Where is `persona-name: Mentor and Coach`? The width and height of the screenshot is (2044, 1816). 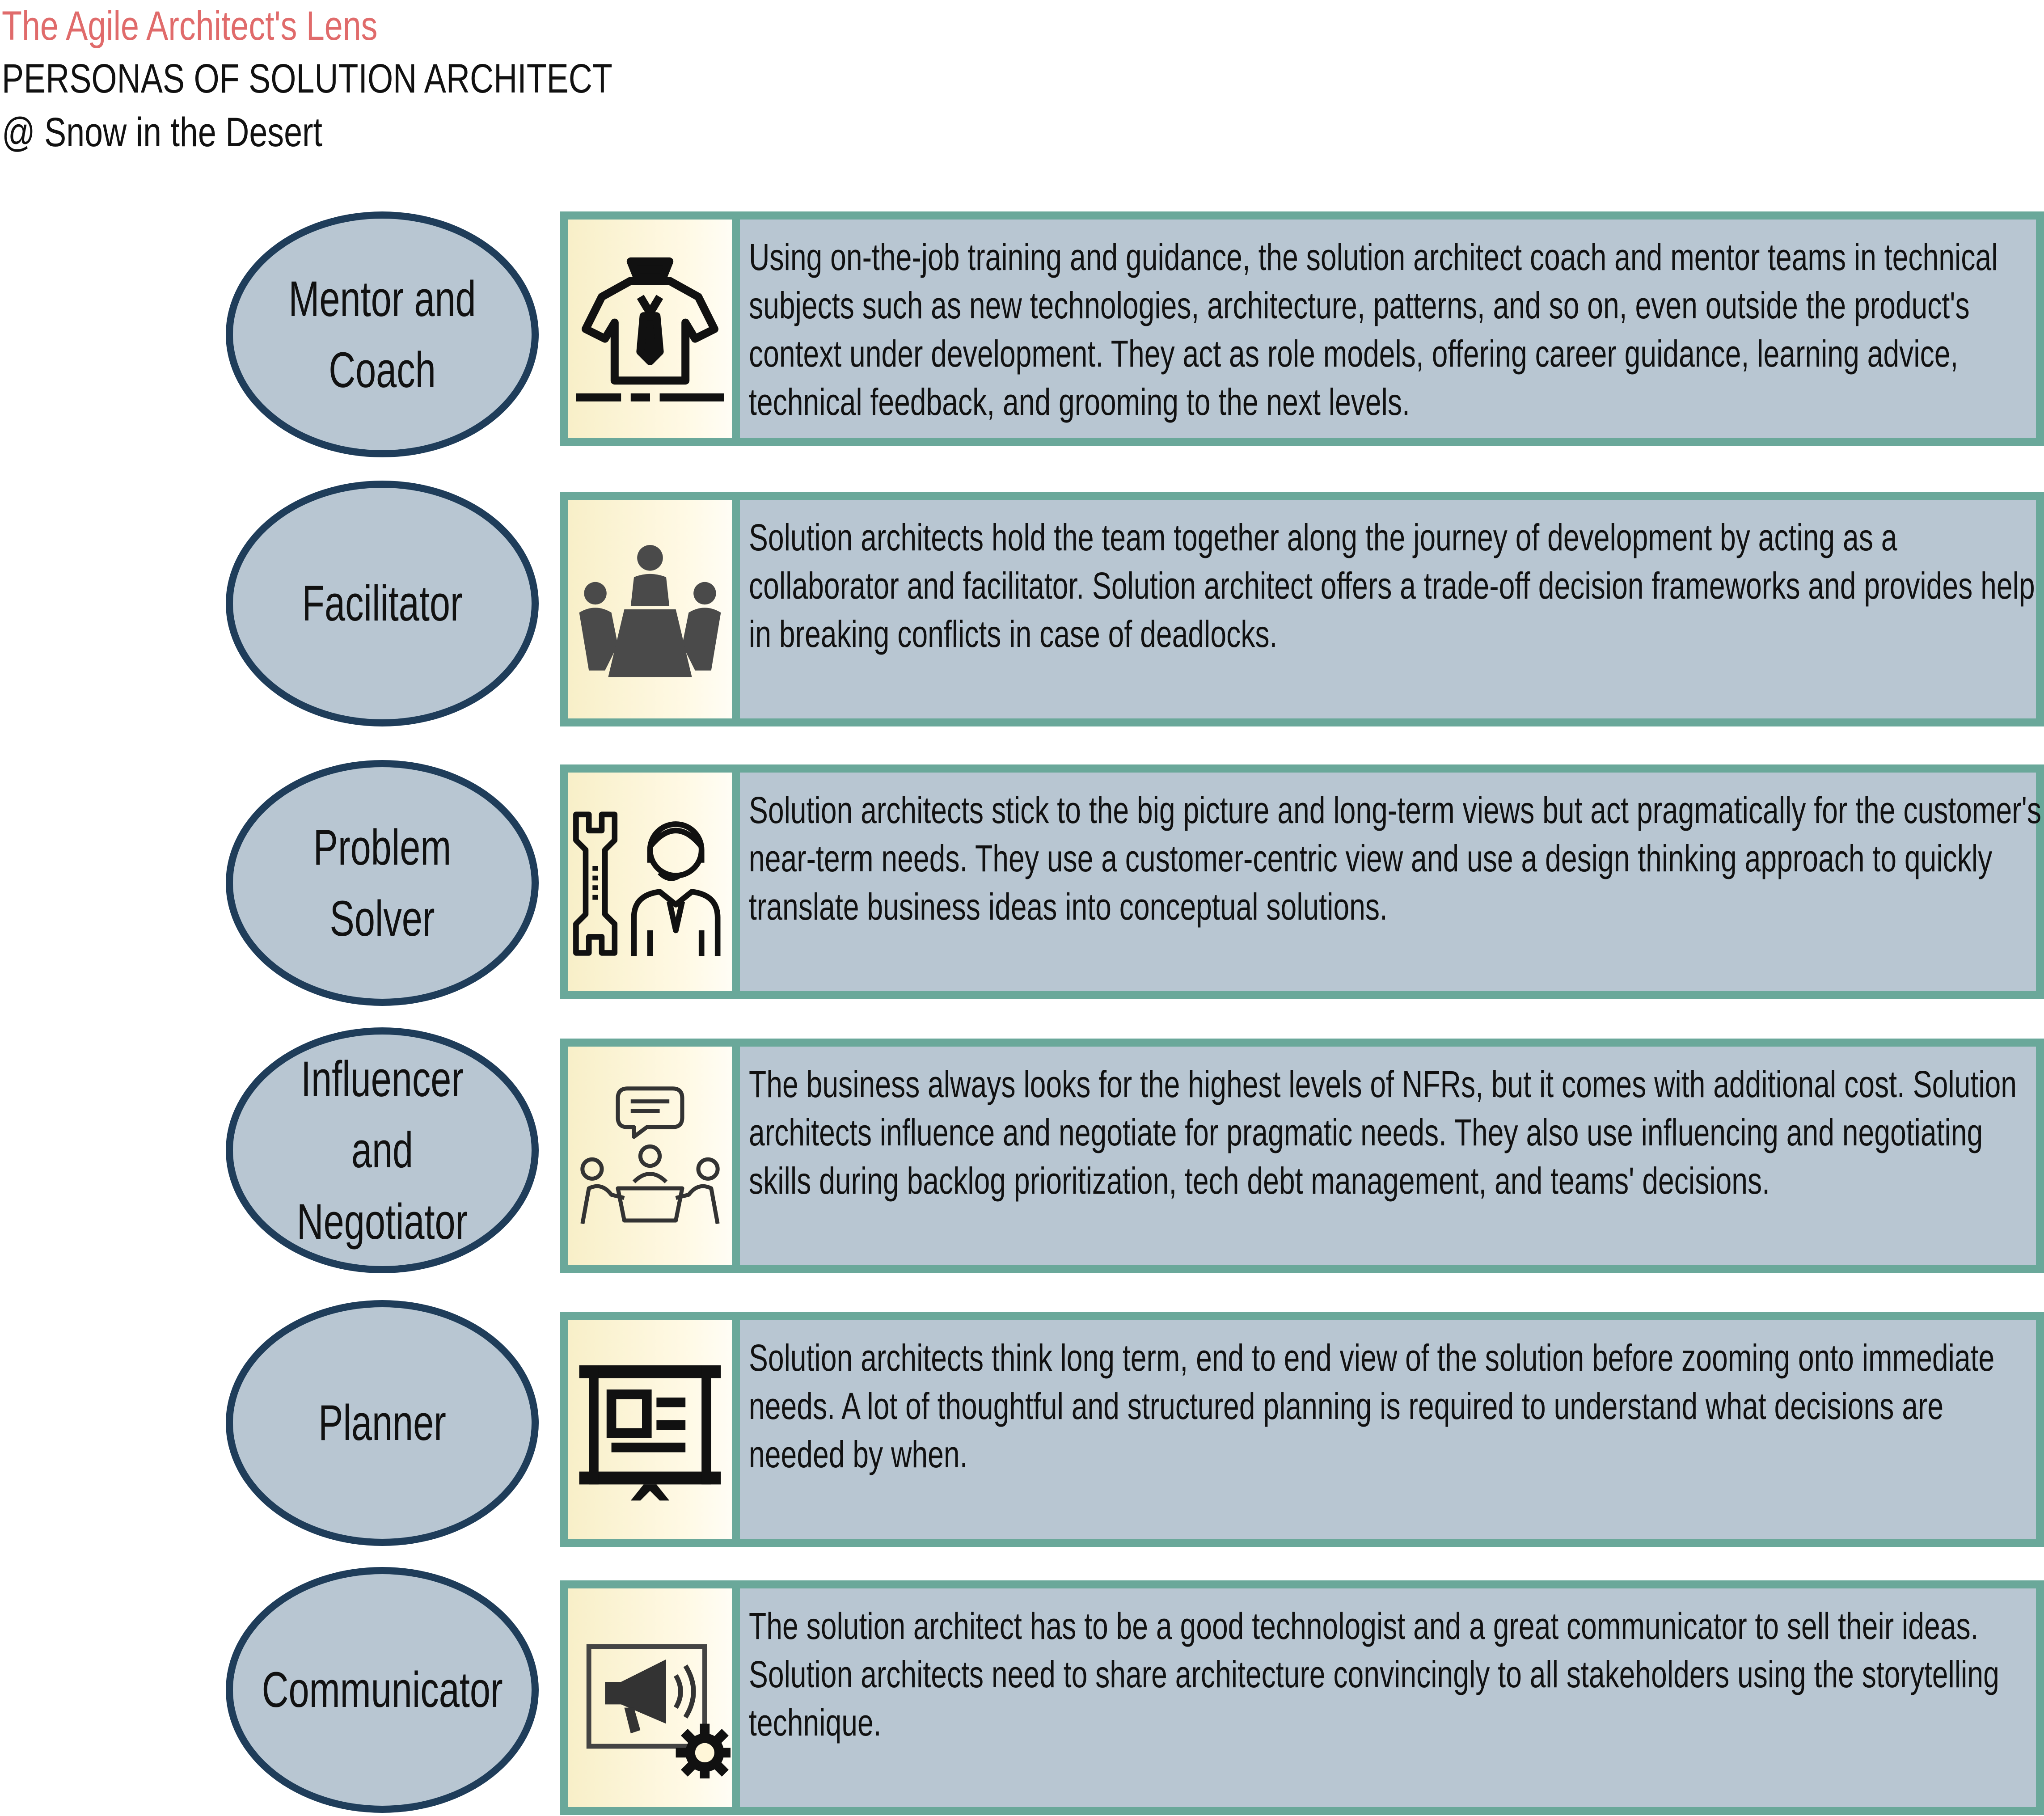
persona-name: Mentor and Coach is located at coordinates (382, 334).